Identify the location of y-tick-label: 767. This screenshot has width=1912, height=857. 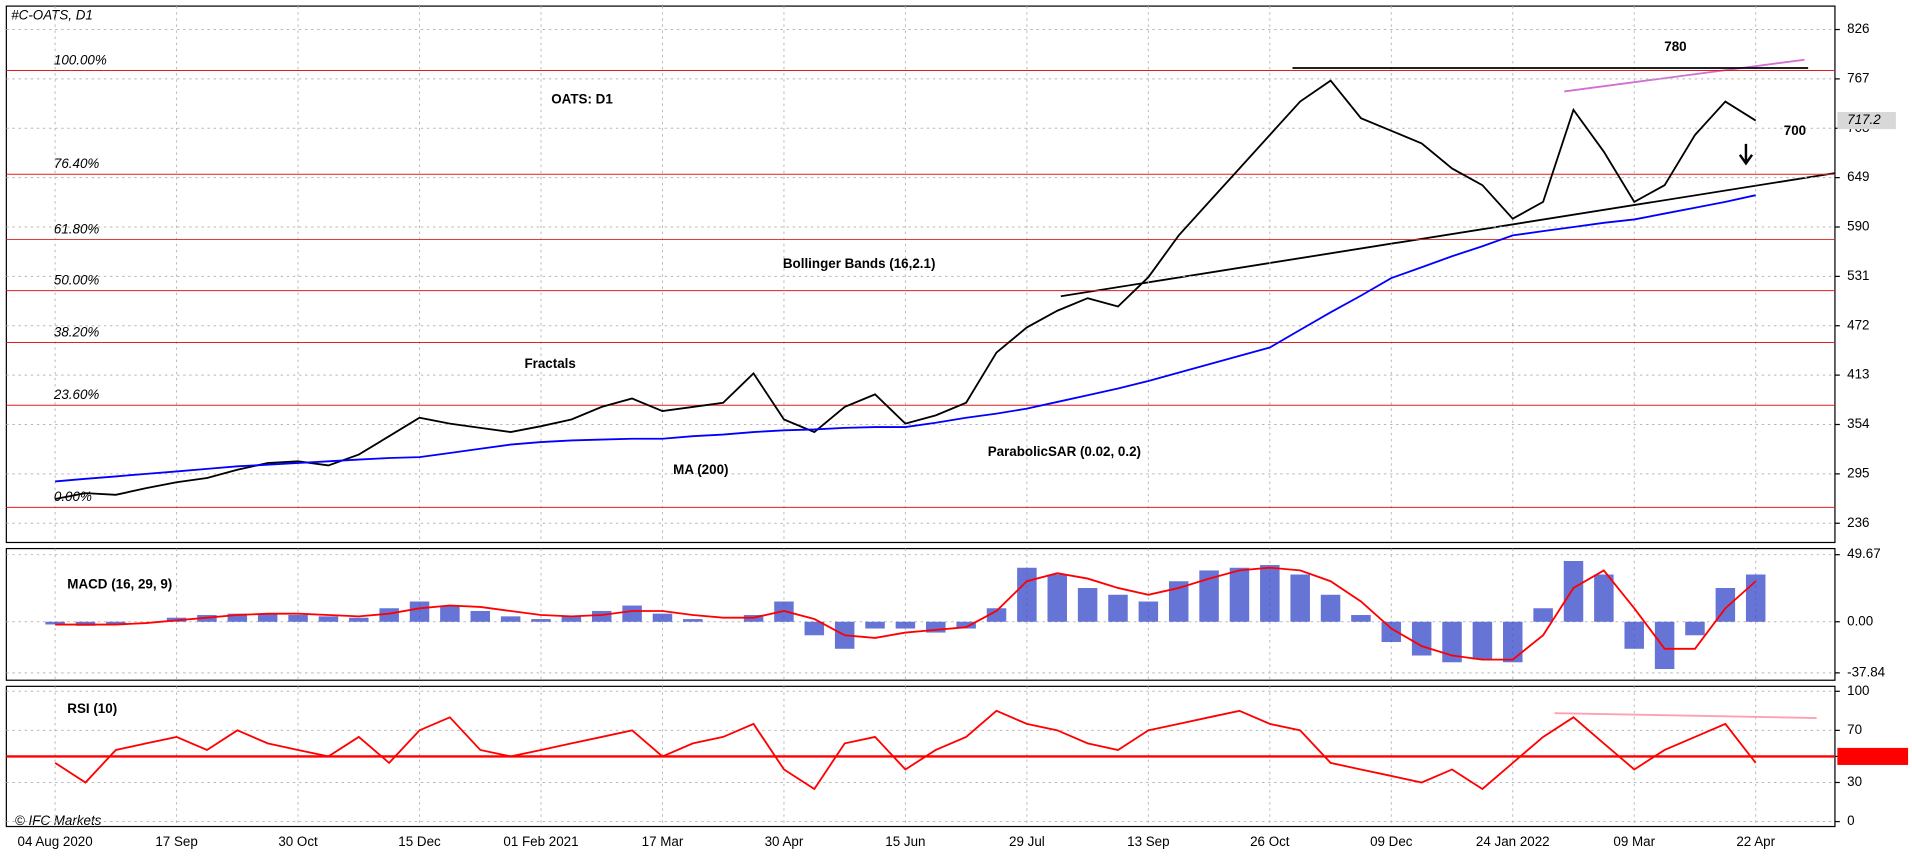
(1858, 77).